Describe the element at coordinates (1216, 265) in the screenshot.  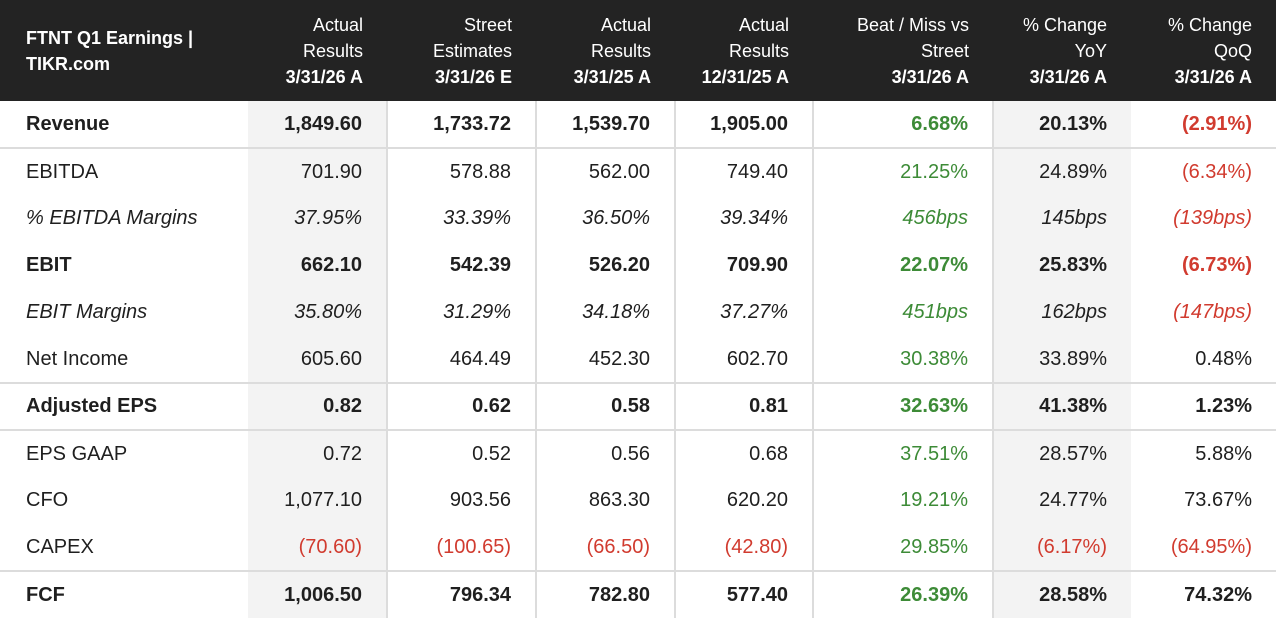
I see `cell-qoq: (6.73%)` at that location.